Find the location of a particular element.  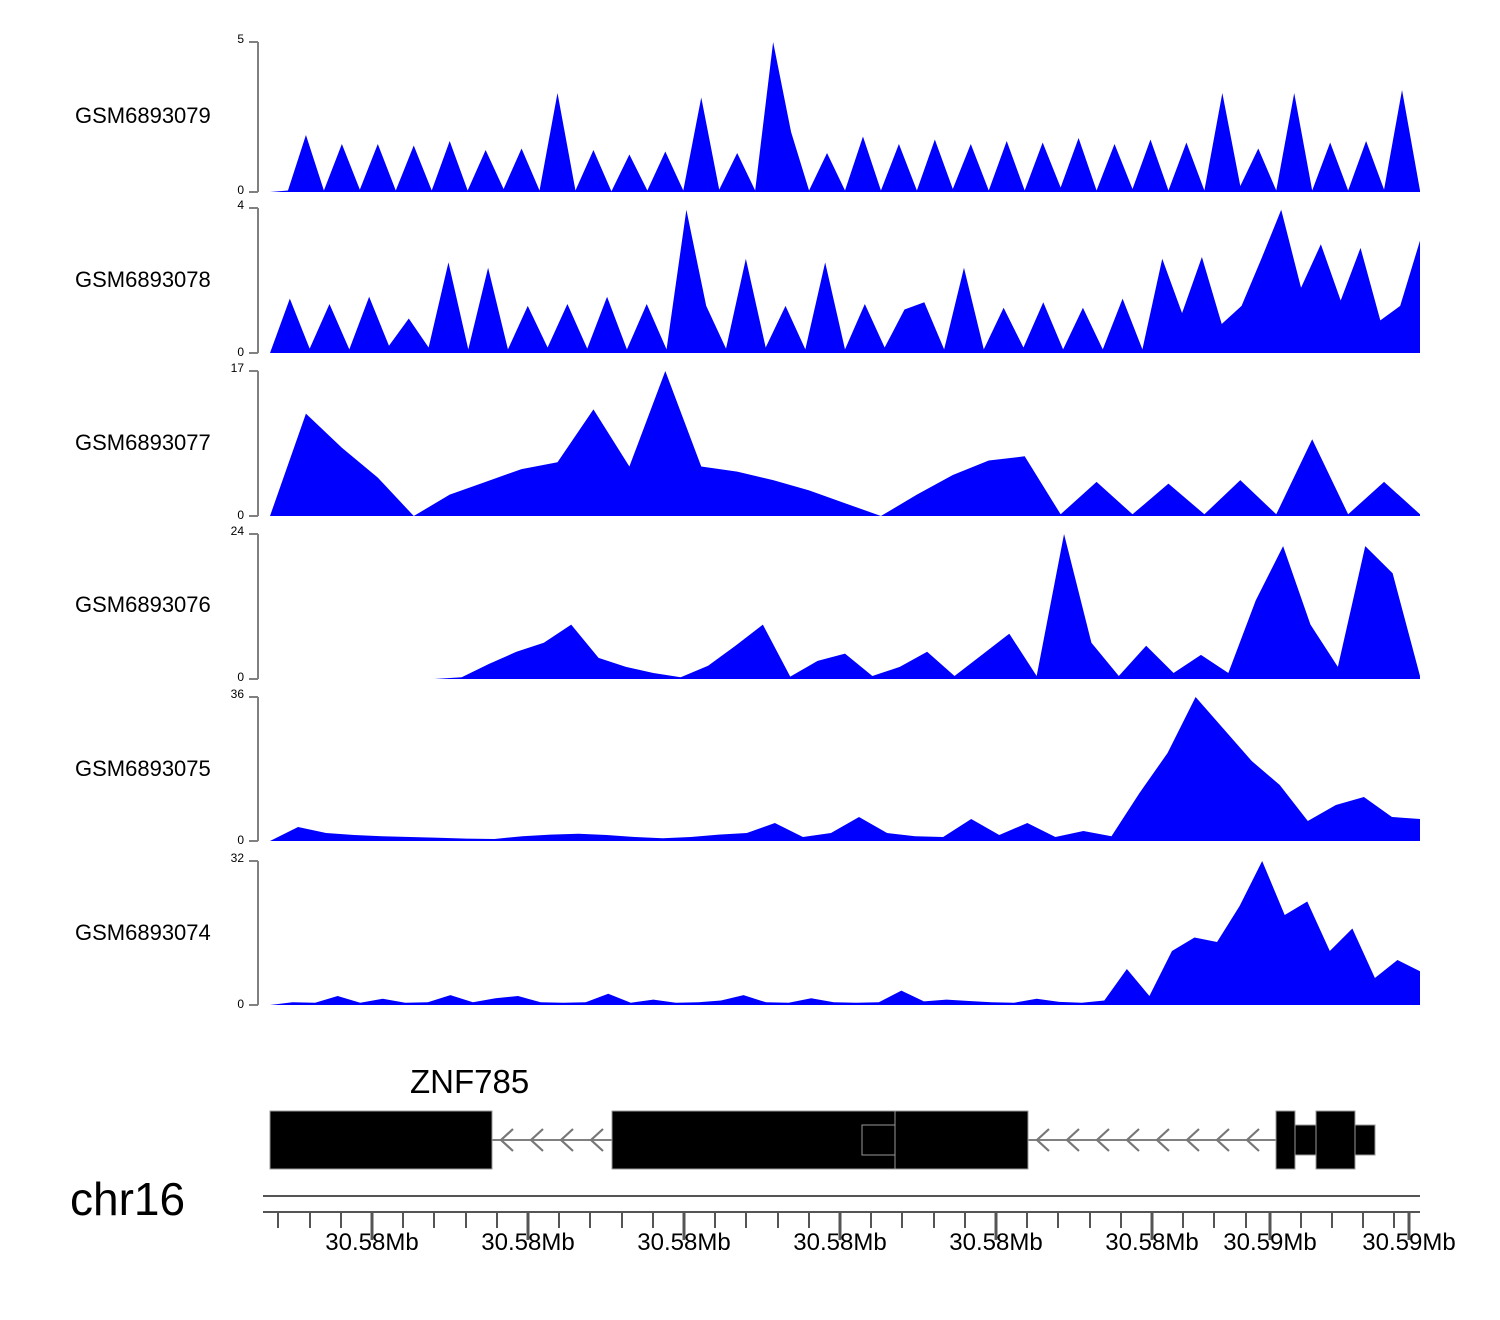

axis-zero-label-3: 0 is located at coordinates (240, 677).